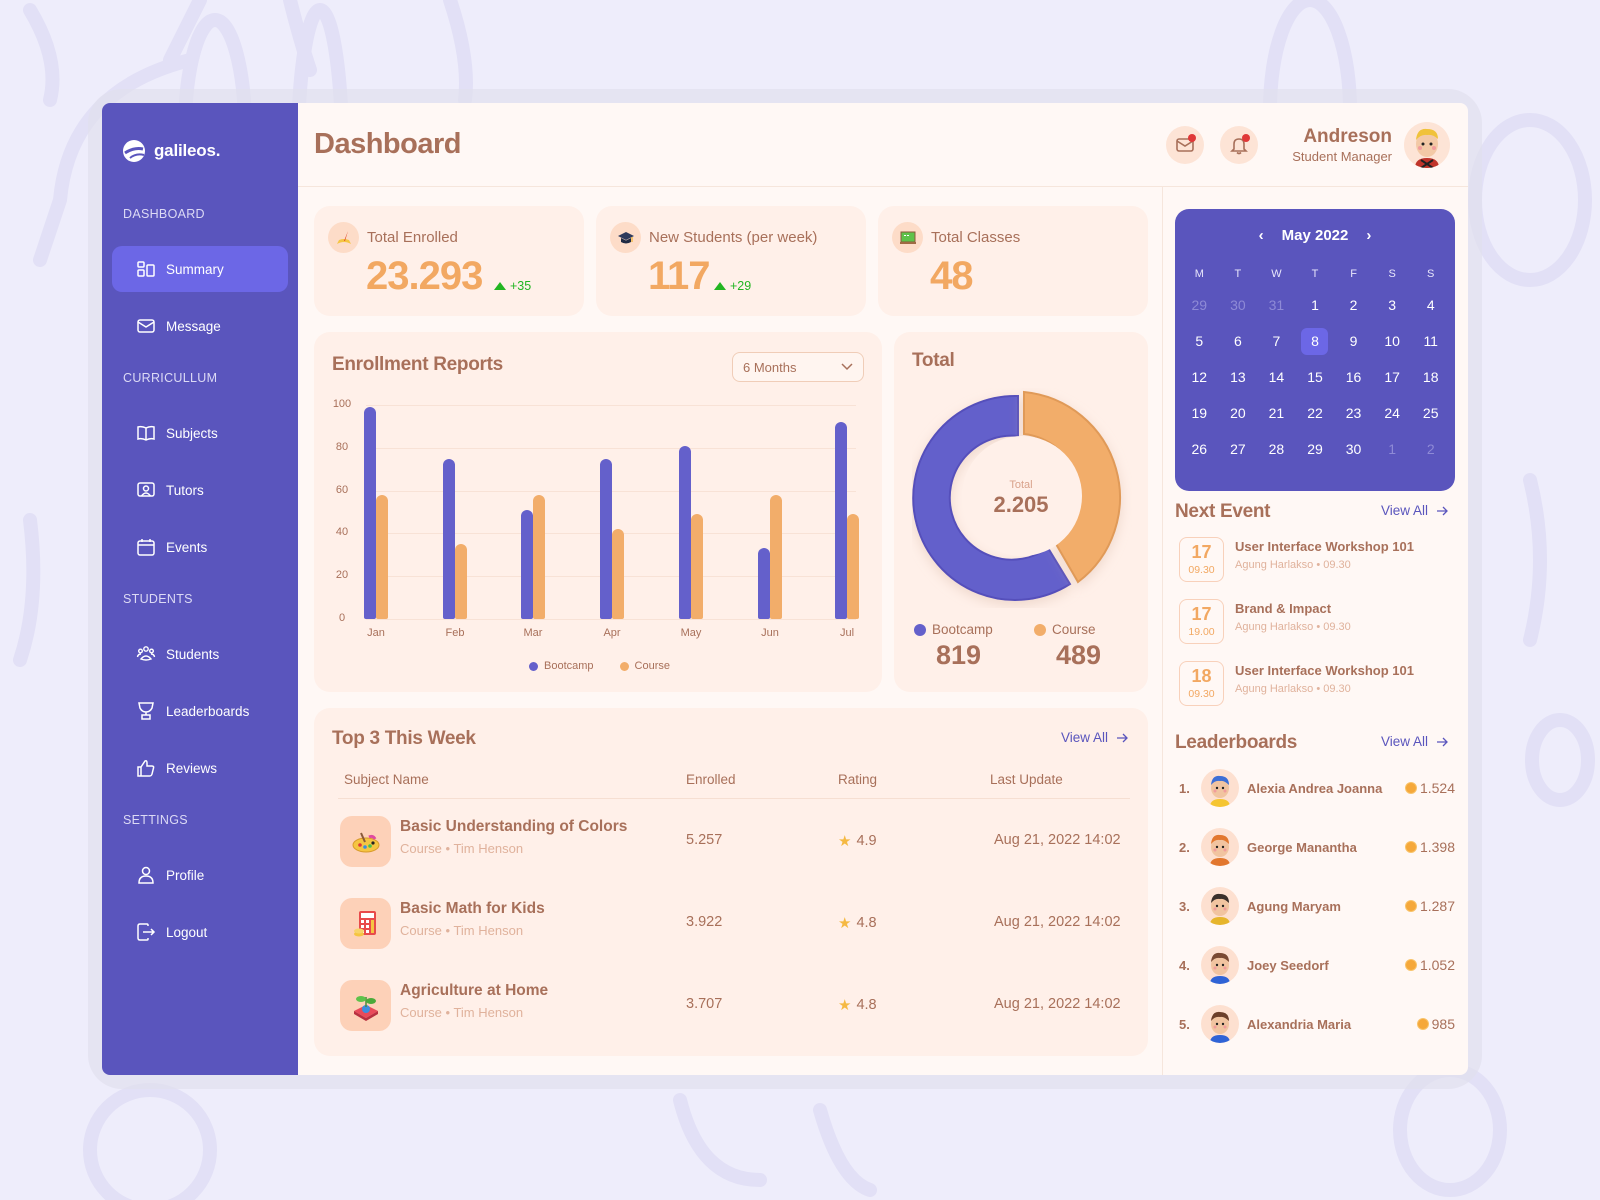 The height and width of the screenshot is (1200, 1600). I want to click on column-rating: Rating, so click(858, 779).